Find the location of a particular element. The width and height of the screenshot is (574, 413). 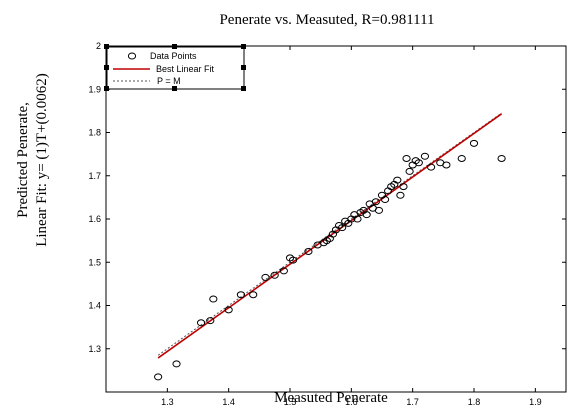

y-tick-label: 1.6 is located at coordinates (94, 219).